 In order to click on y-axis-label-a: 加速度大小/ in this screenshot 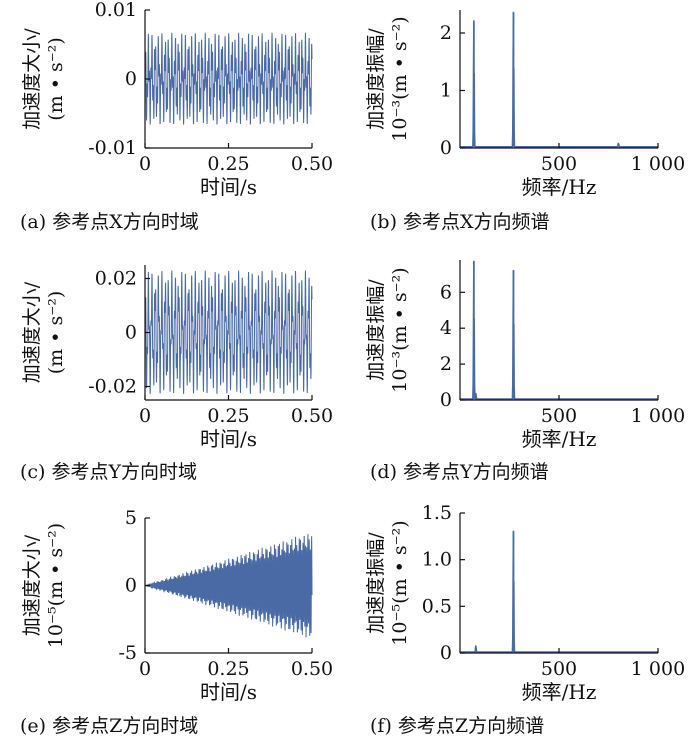, I will do `click(32, 79)`.